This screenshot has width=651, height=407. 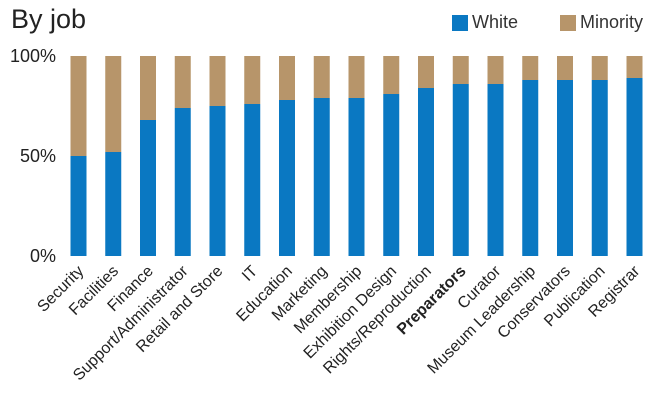 What do you see at coordinates (391, 175) in the screenshot?
I see `bar-white-exhibition-design` at bounding box center [391, 175].